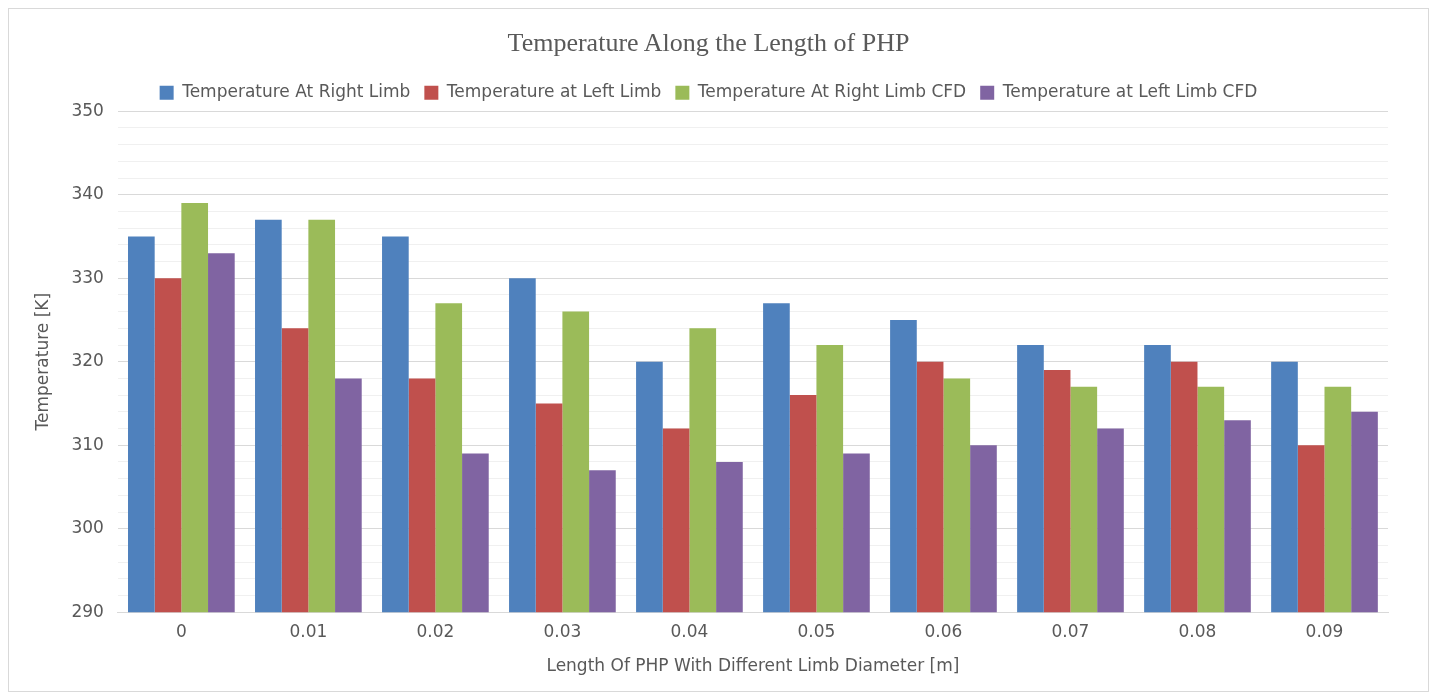  I want to click on x-tick-label: 0.02, so click(435, 630).